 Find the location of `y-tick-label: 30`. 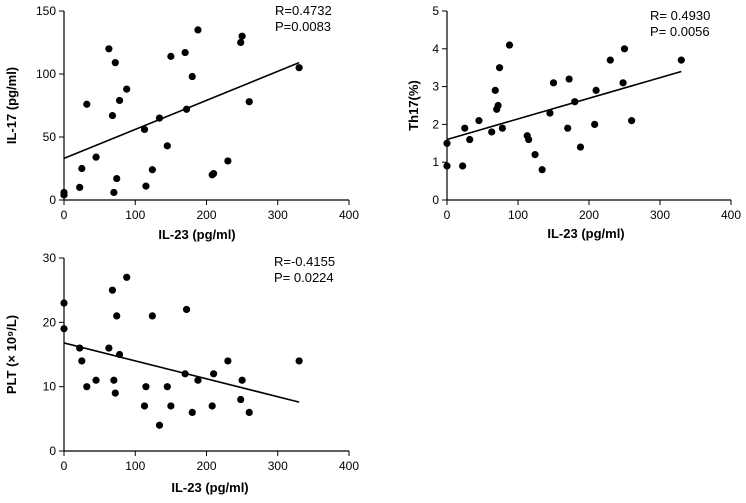

y-tick-label: 30 is located at coordinates (50, 258).